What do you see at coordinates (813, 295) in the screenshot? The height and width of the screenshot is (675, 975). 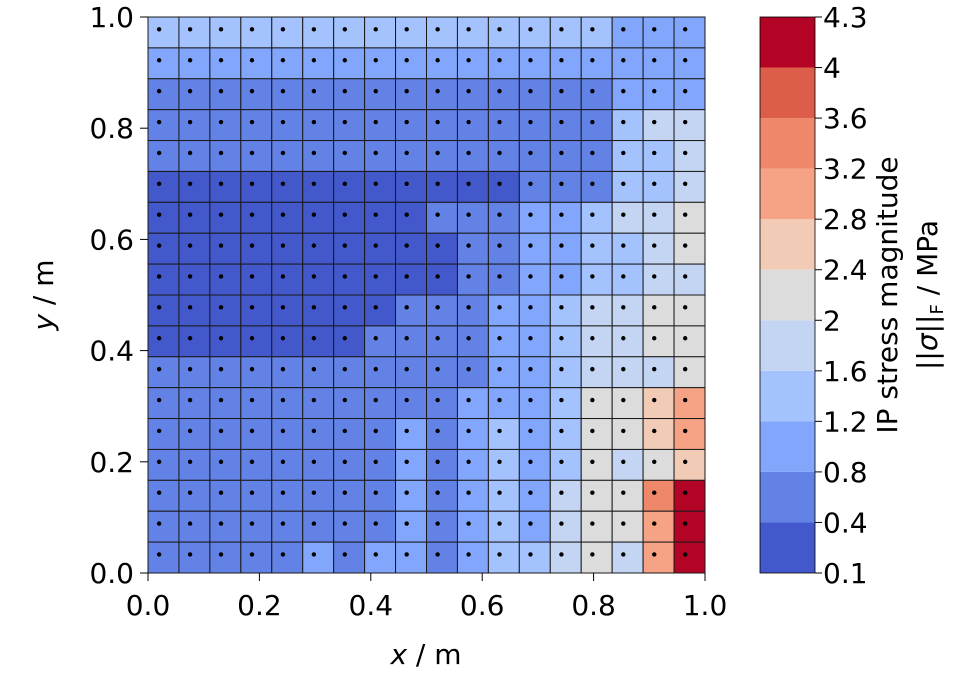 I see `colorbar: 0.1 0.4 0.8 1.2 1.6 2 2.4 2.8 3.2 3.6 4 4.3` at bounding box center [813, 295].